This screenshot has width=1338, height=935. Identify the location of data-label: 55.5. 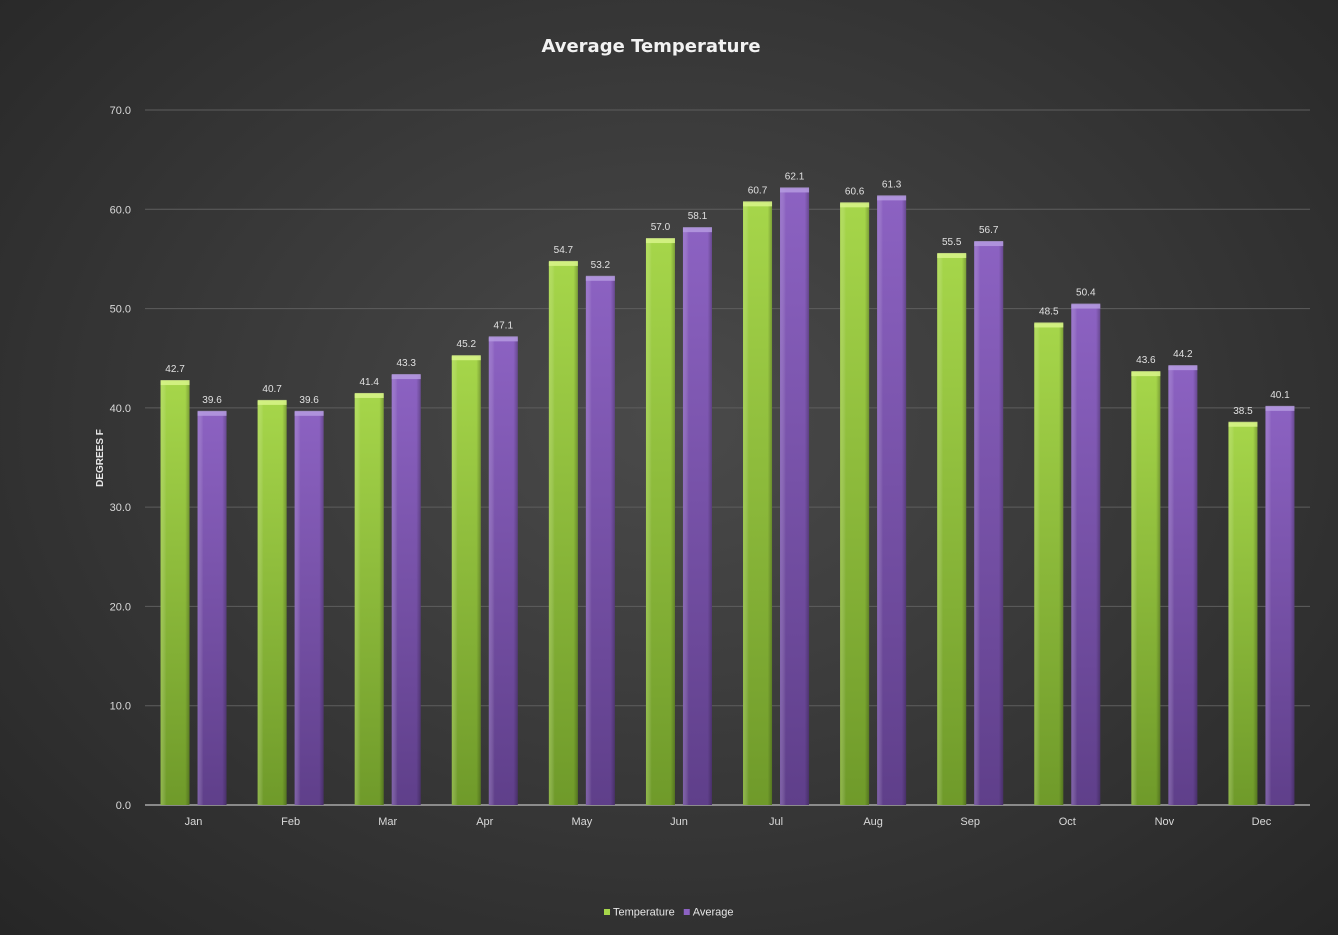
(952, 242).